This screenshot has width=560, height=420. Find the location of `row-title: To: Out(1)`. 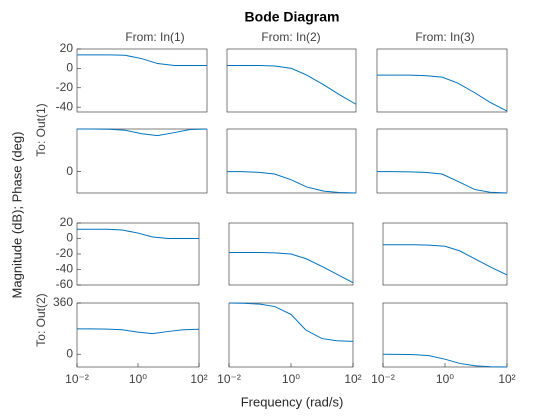

row-title: To: Out(1) is located at coordinates (41, 129).